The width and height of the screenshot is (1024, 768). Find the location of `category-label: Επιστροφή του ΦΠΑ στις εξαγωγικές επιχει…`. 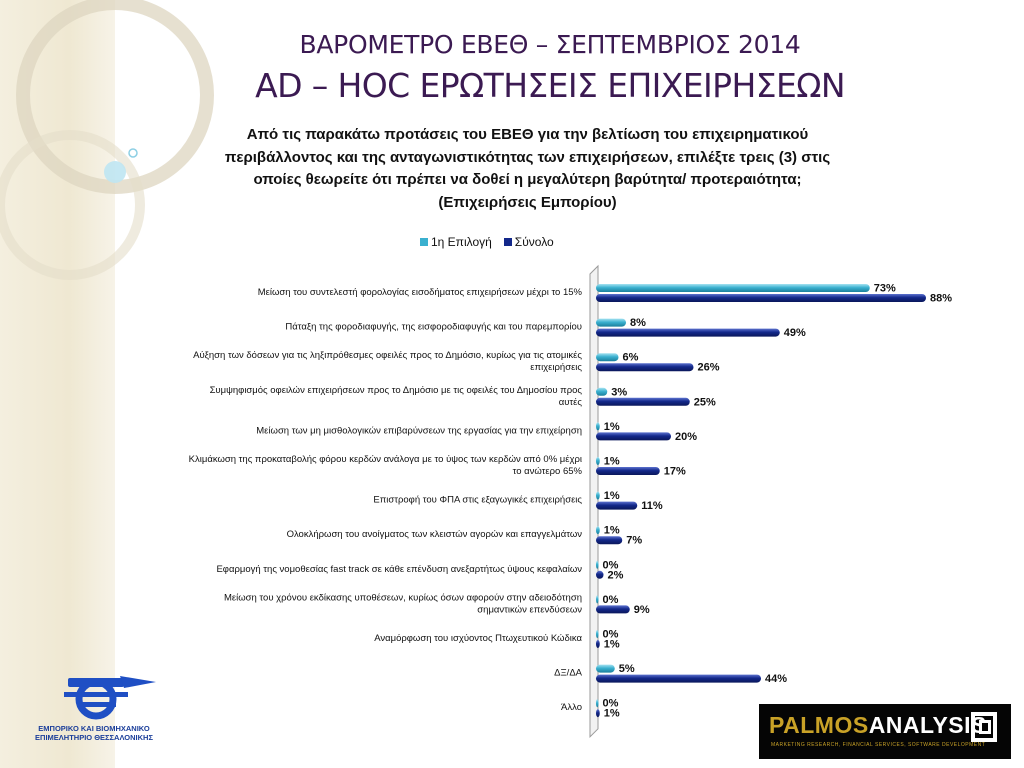

category-label: Επιστροφή του ΦΠΑ στις εξαγωγικές επιχει… is located at coordinates (477, 500).